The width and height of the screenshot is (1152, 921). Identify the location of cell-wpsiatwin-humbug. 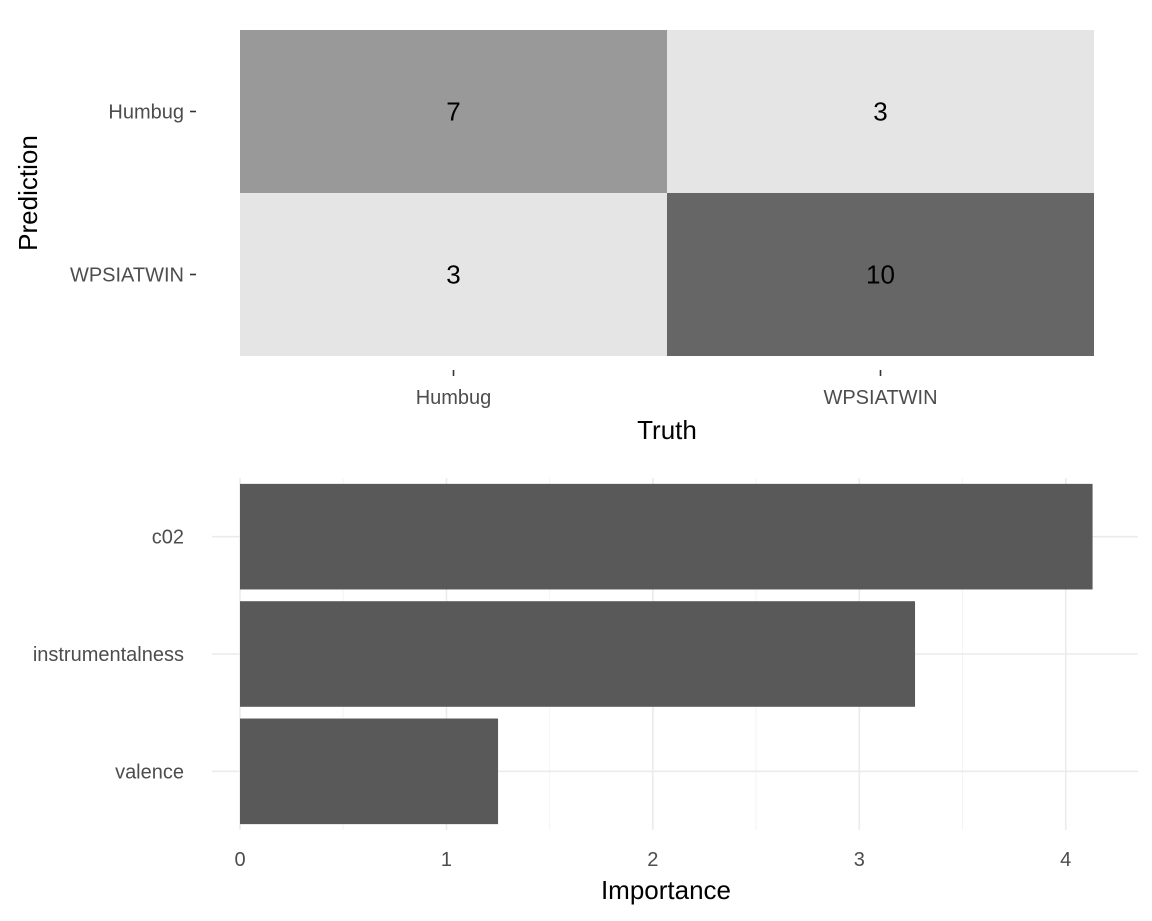
(453, 274).